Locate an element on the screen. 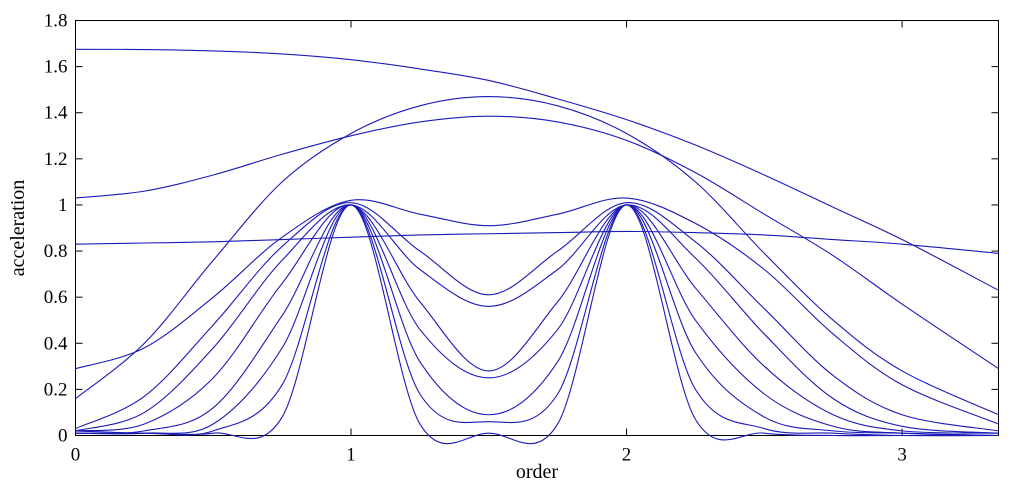 This screenshot has height=488, width=1010. y-tick-label: 1.4 is located at coordinates (56, 113).